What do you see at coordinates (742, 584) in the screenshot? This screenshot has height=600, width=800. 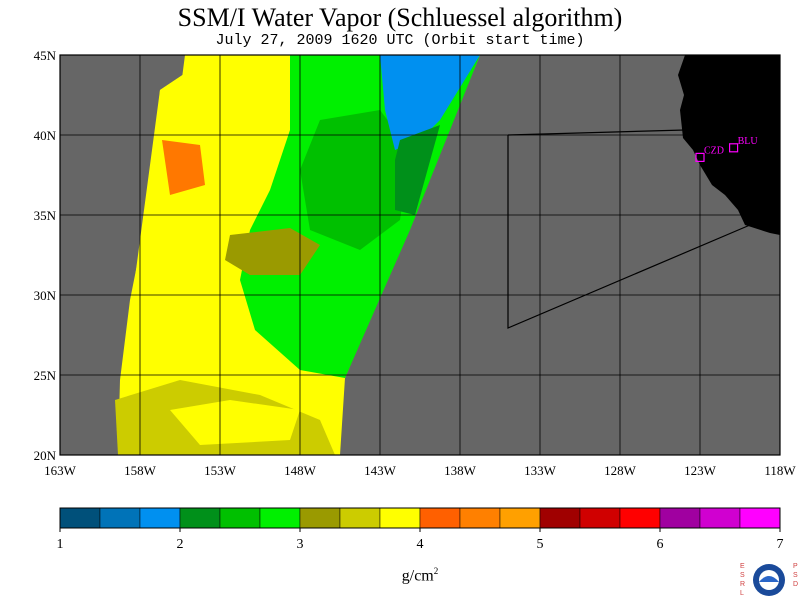 I see `svg-text: R` at bounding box center [742, 584].